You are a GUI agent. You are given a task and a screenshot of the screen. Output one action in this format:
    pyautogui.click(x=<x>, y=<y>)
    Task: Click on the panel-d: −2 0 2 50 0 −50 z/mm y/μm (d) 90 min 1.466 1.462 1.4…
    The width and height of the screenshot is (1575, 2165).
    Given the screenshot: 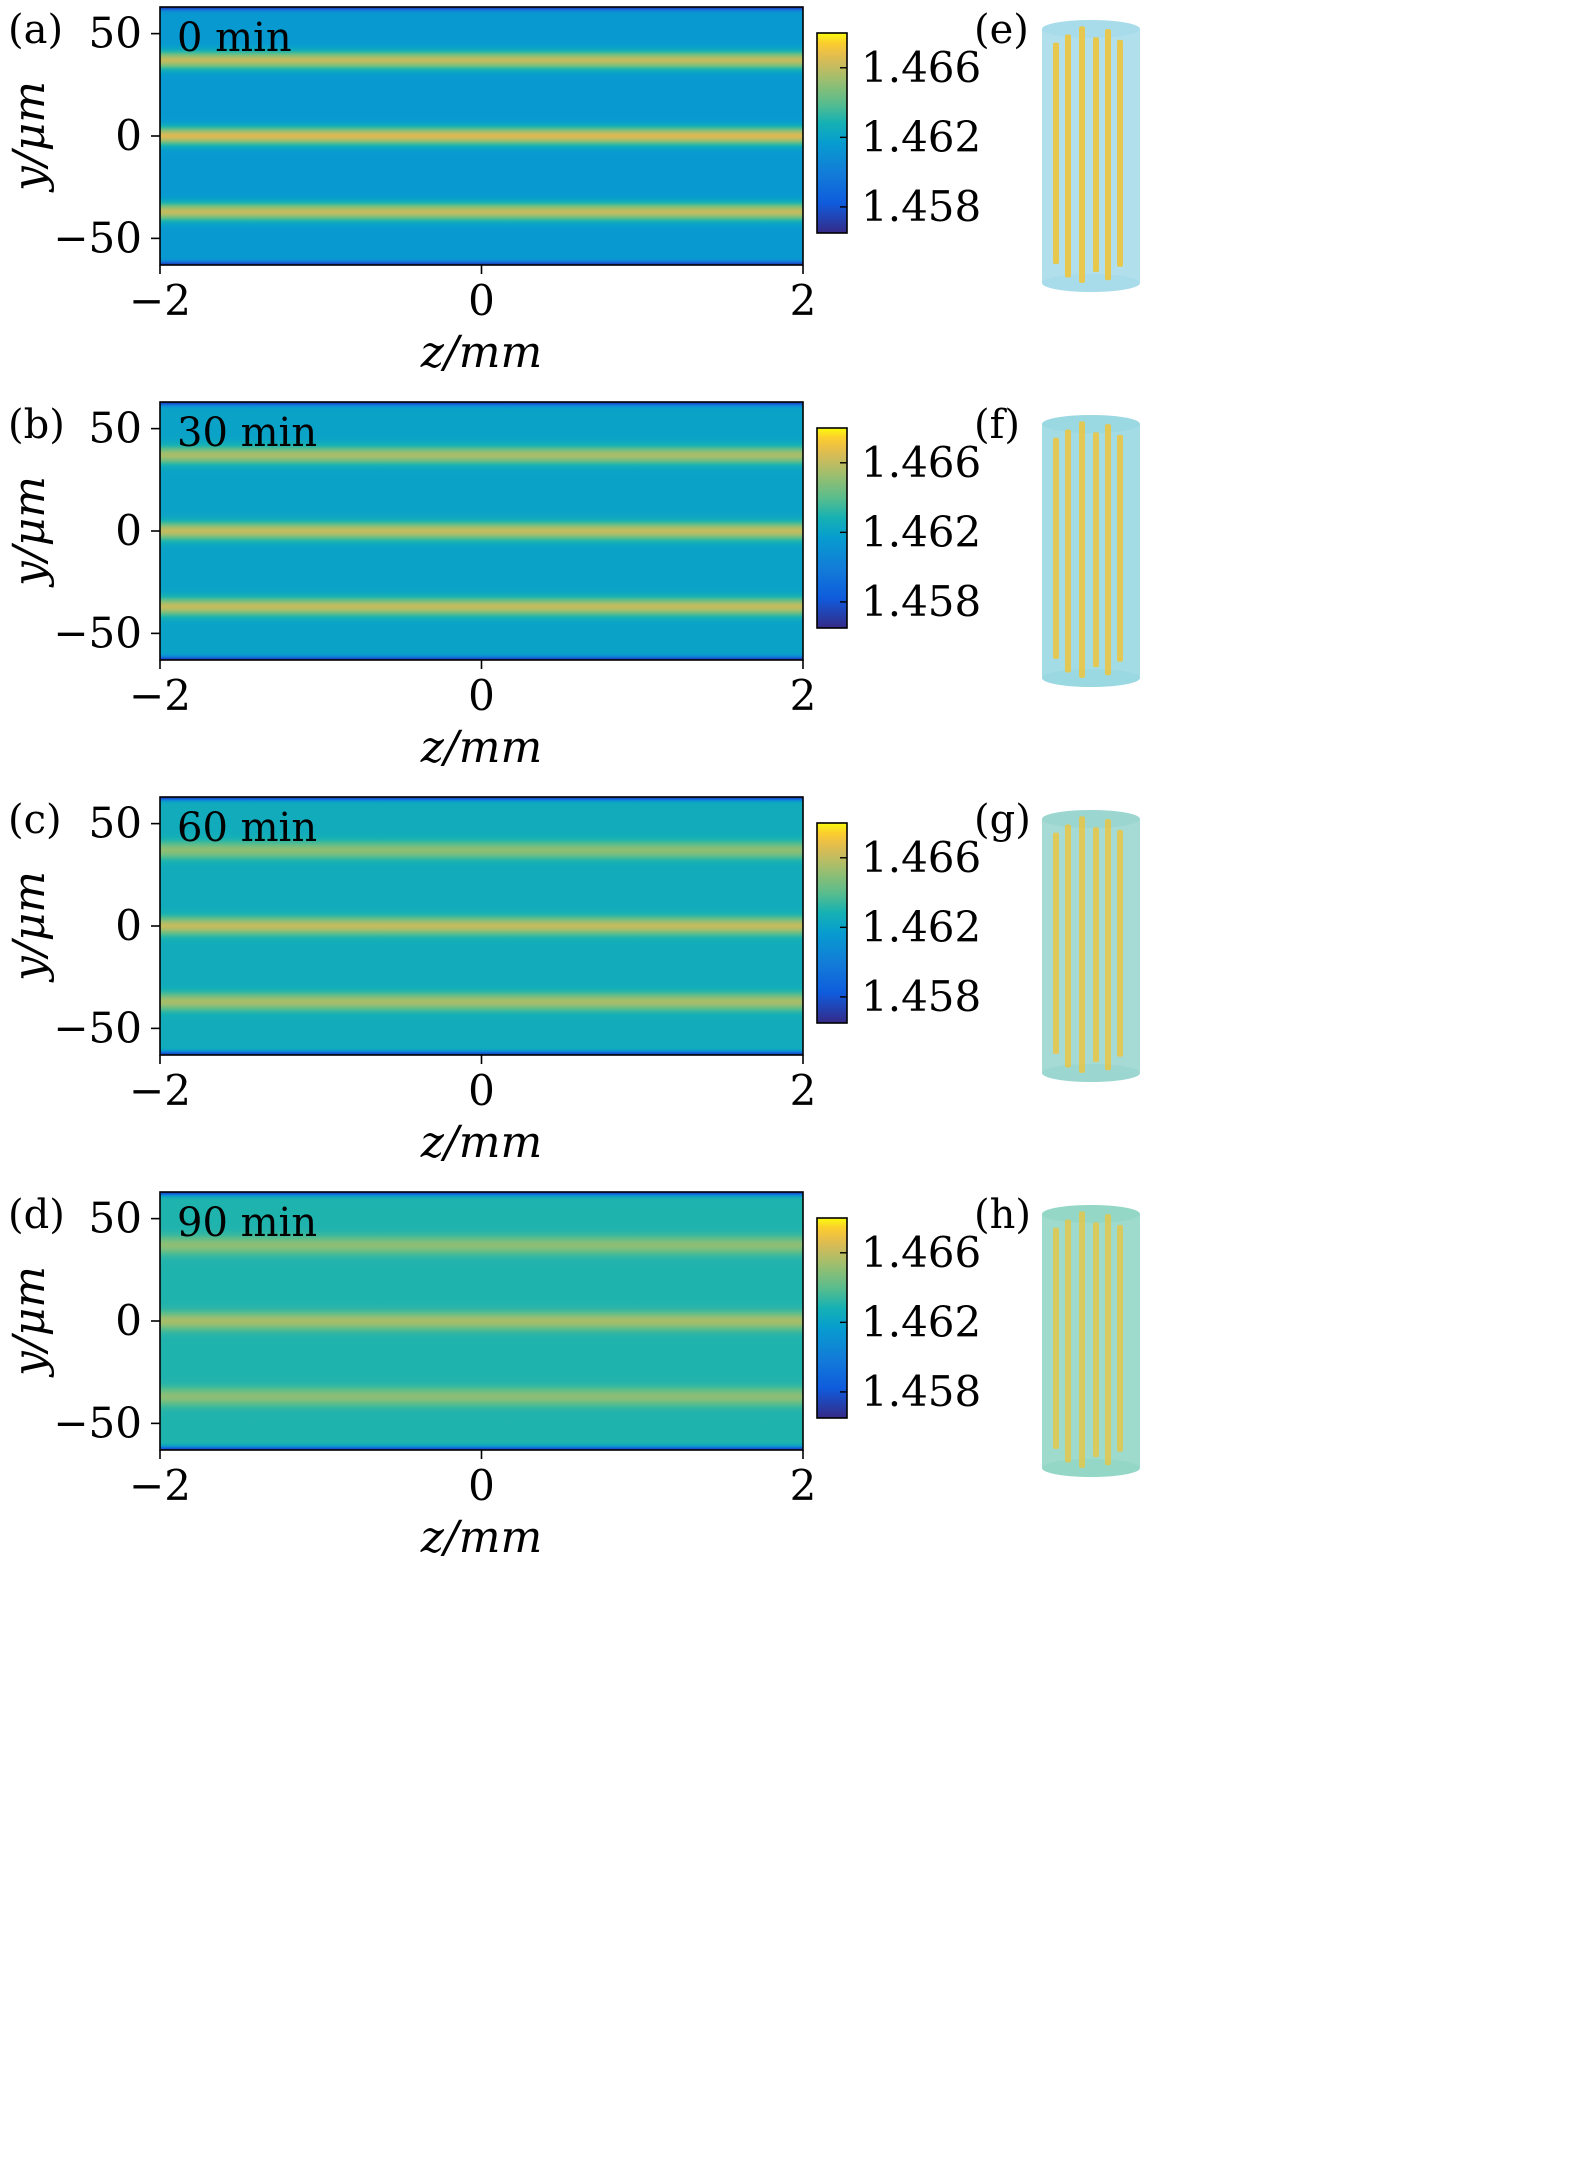 What is the action you would take?
    pyautogui.click(x=492, y=1377)
    